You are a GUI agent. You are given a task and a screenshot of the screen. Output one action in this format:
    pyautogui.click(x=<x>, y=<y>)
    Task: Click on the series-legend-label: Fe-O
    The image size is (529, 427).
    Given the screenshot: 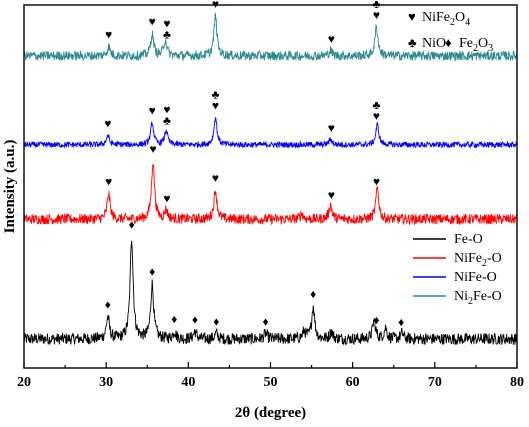 What is the action you would take?
    pyautogui.click(x=468, y=239)
    